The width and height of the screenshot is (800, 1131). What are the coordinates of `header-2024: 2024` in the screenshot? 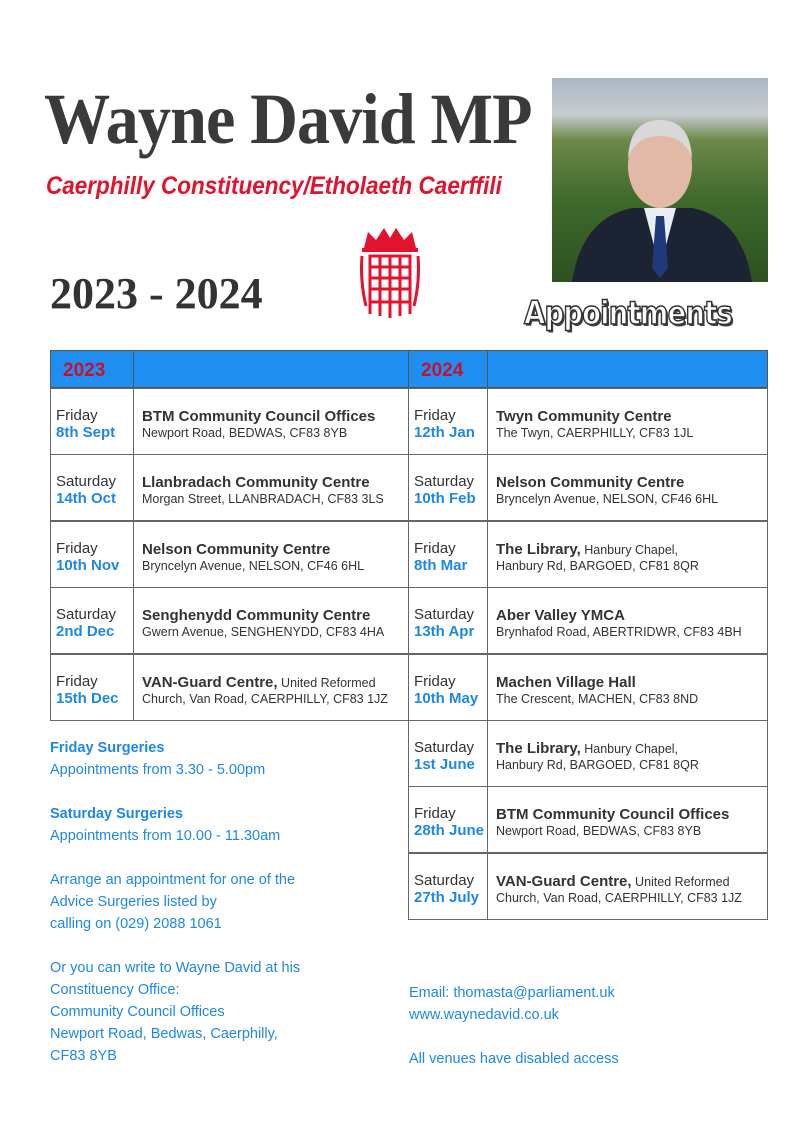 It's located at (448, 369).